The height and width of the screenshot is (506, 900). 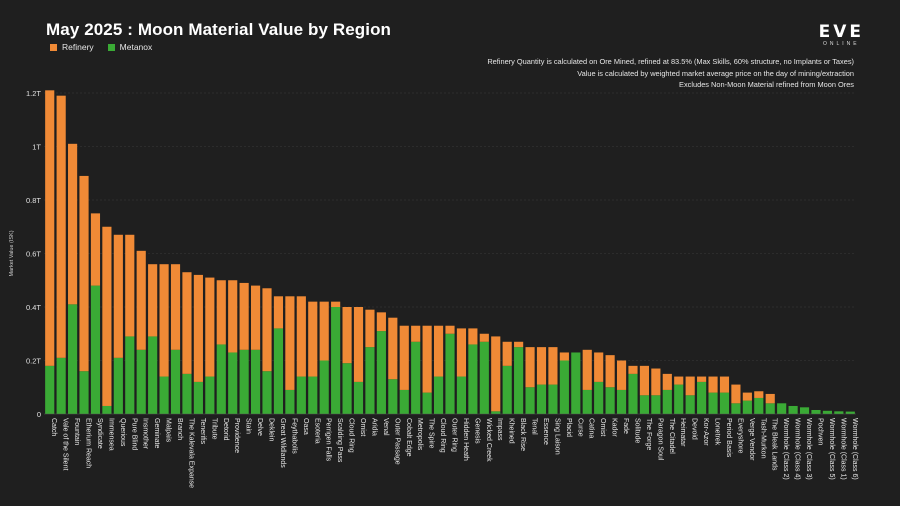 What do you see at coordinates (76, 431) in the screenshot?
I see `x-tick-label: Fountain` at bounding box center [76, 431].